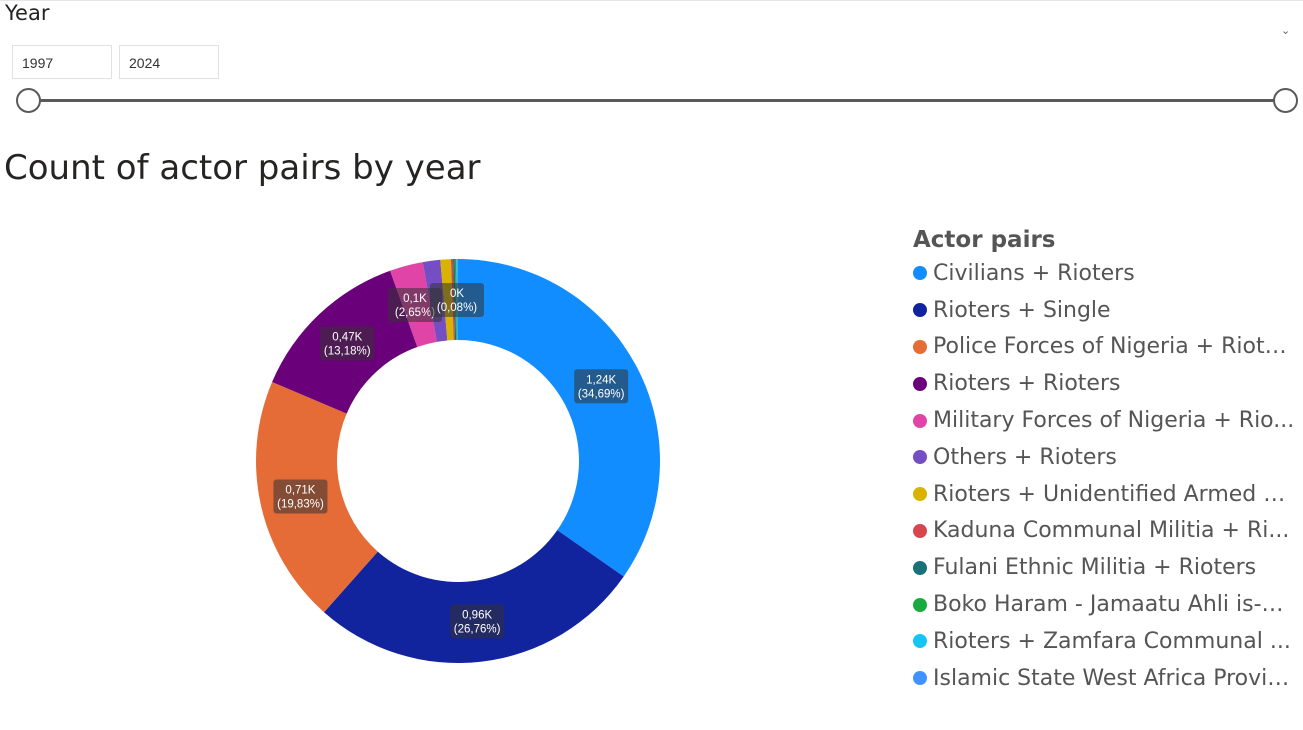 The image size is (1303, 730). I want to click on chevron-down-icon: ⌄, so click(1286, 30).